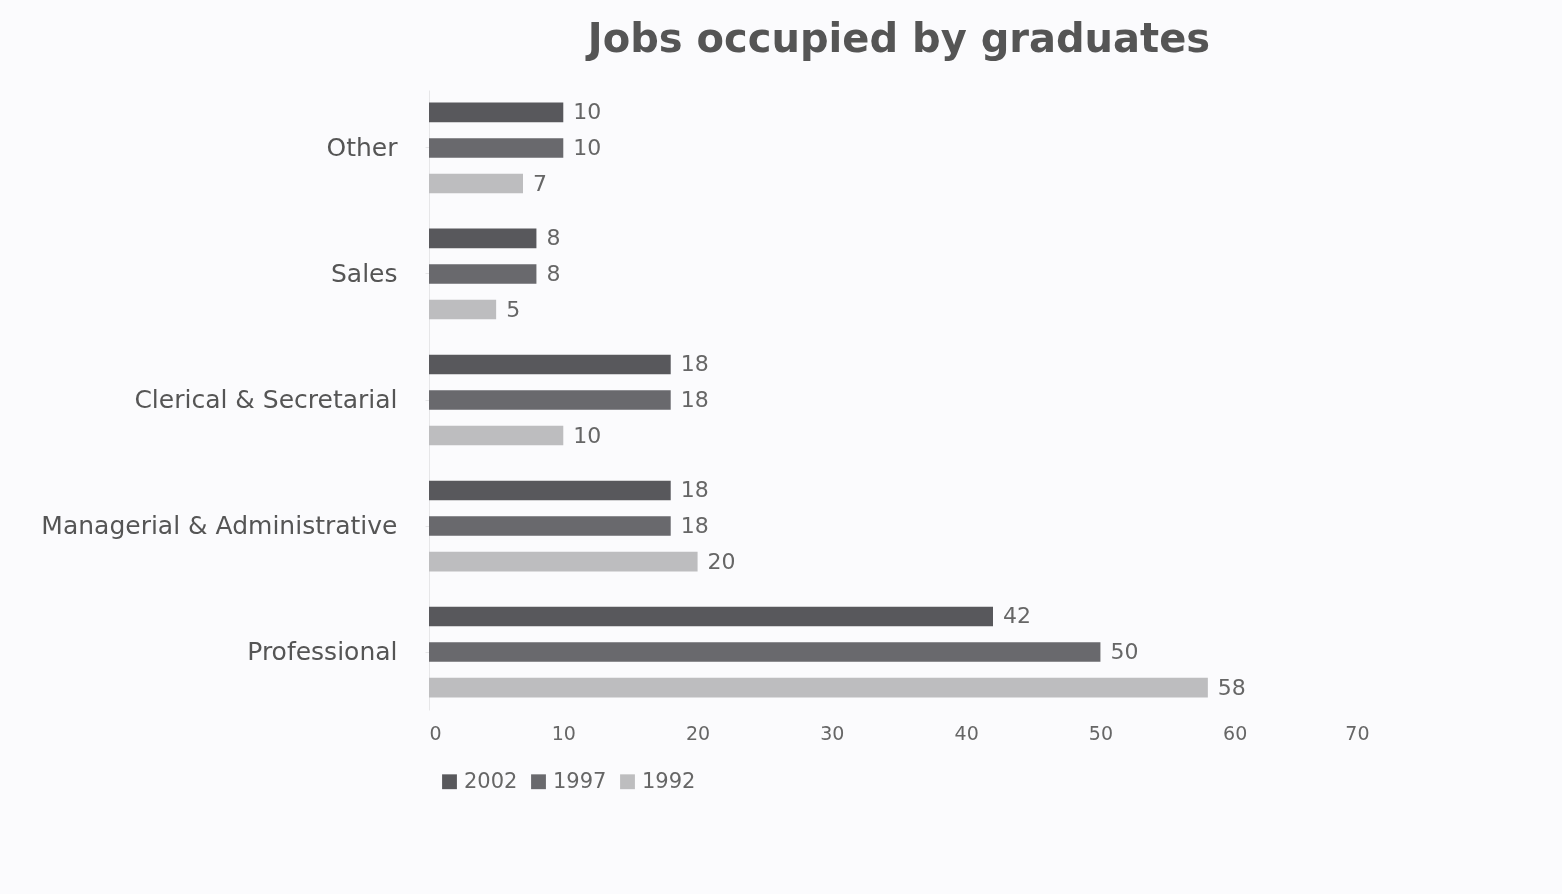 The image size is (1562, 894). Describe the element at coordinates (1124, 652) in the screenshot. I see `data-label: 50` at that location.